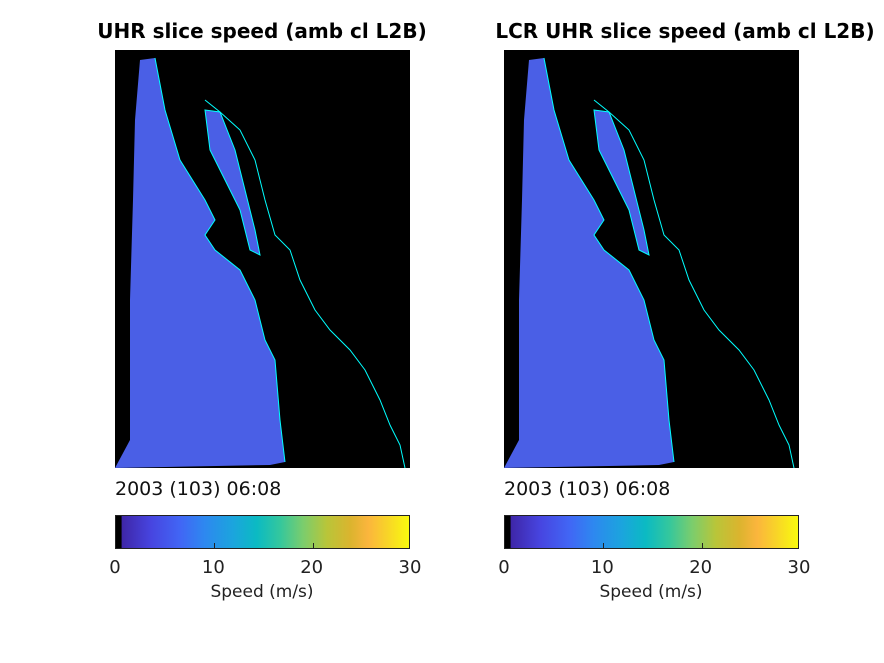  What do you see at coordinates (685, 31) in the screenshot?
I see `plot-title: LCR UHR slice speed (amb cl L2B)` at bounding box center [685, 31].